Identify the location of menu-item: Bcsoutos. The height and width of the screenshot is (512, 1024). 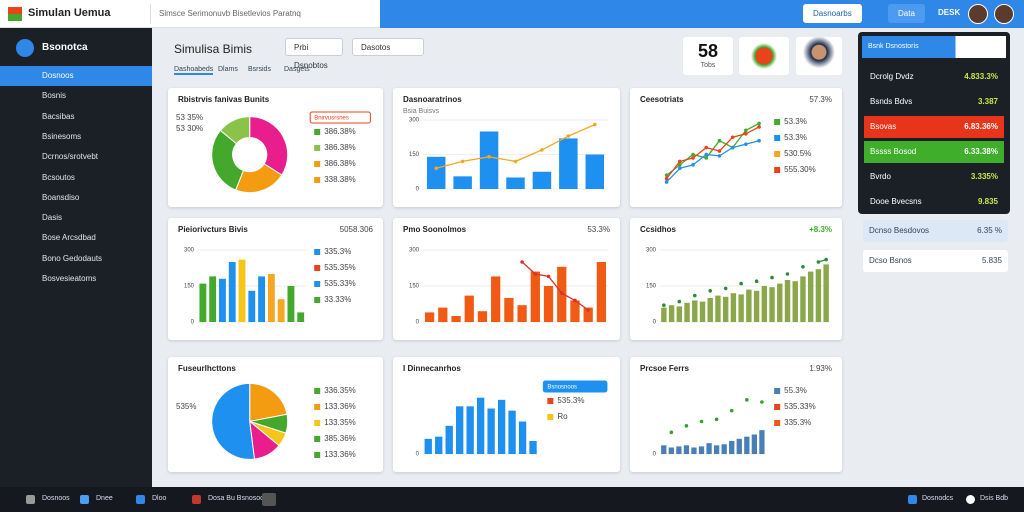
(58, 177).